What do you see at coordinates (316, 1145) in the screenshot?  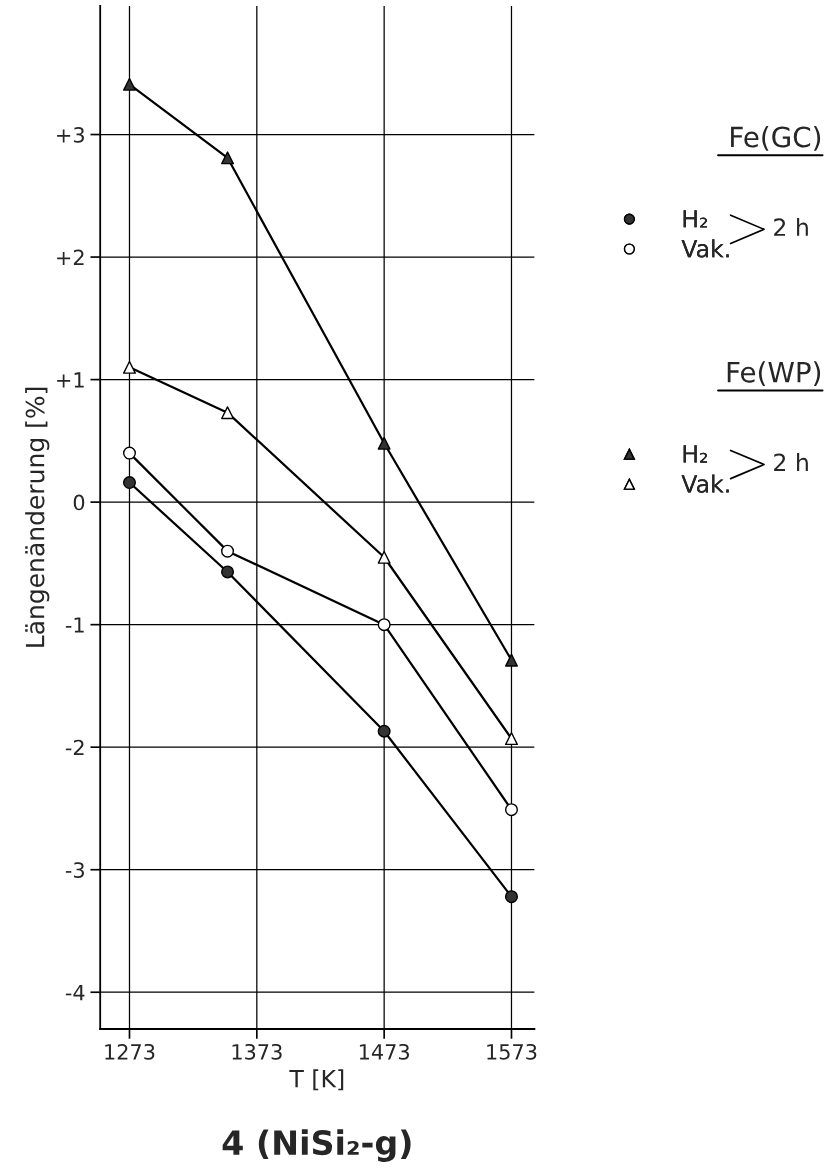 I see `text: 4 (NiSi₂-g)` at bounding box center [316, 1145].